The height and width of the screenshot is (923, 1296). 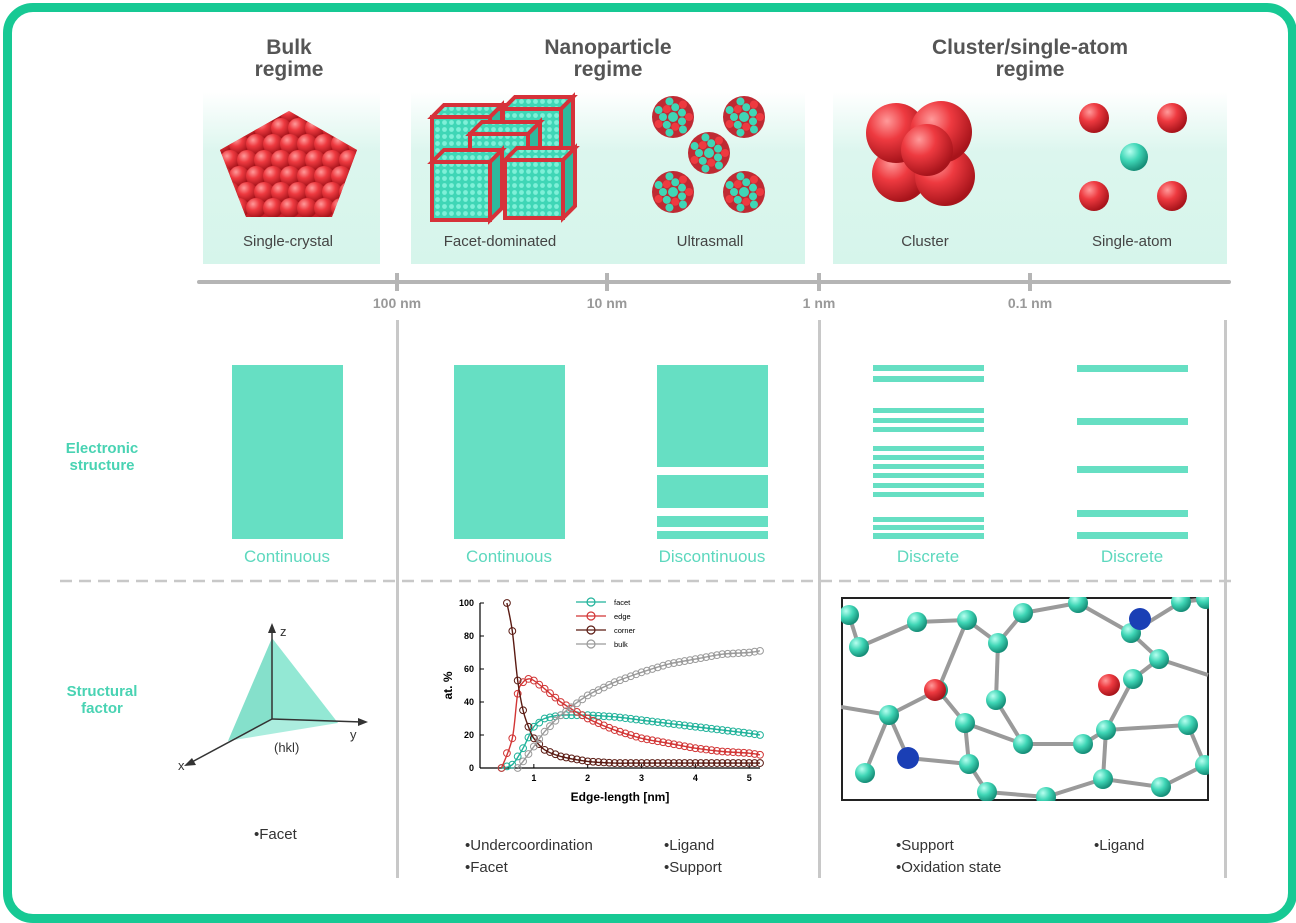 I want to click on cluster-regime-title: Cluster/single-atom regime, so click(x=1030, y=58).